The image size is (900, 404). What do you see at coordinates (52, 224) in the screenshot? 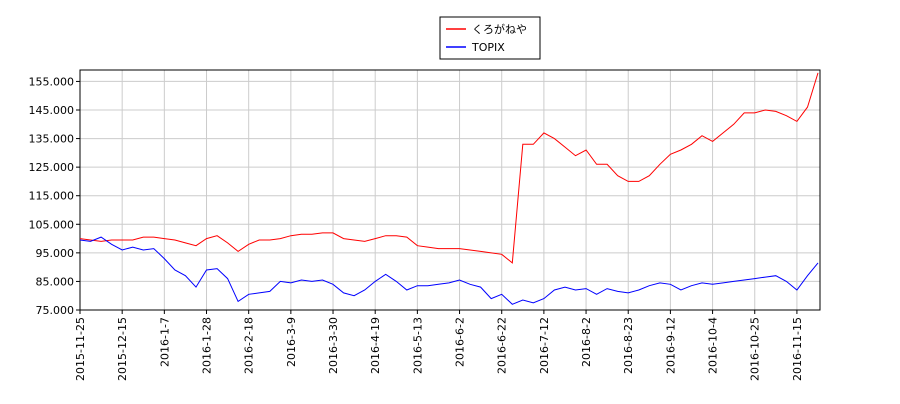
I see `y-tick-label: 105.000` at bounding box center [52, 224].